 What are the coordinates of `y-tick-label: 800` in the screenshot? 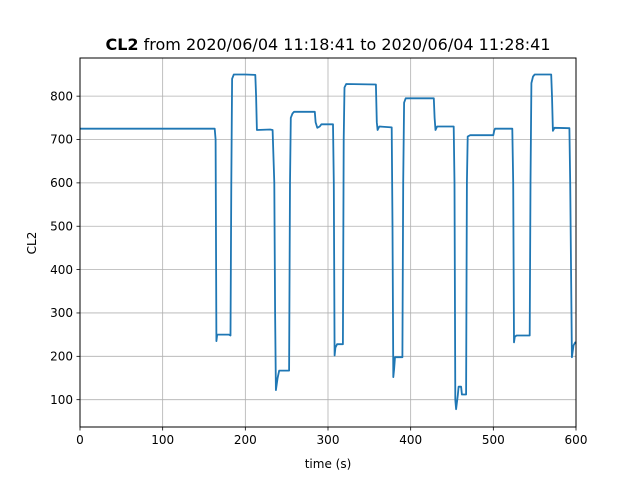 It's located at (61, 96).